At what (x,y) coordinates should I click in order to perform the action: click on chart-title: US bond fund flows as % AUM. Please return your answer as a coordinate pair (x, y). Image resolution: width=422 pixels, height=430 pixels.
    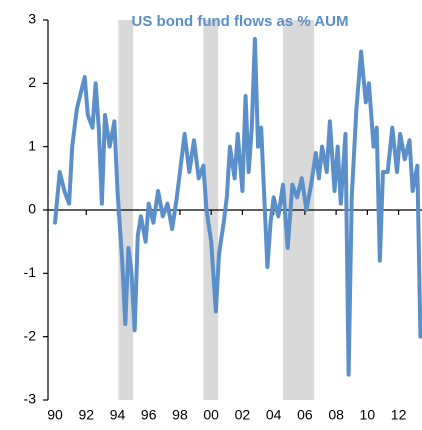
    Looking at the image, I should click on (240, 21).